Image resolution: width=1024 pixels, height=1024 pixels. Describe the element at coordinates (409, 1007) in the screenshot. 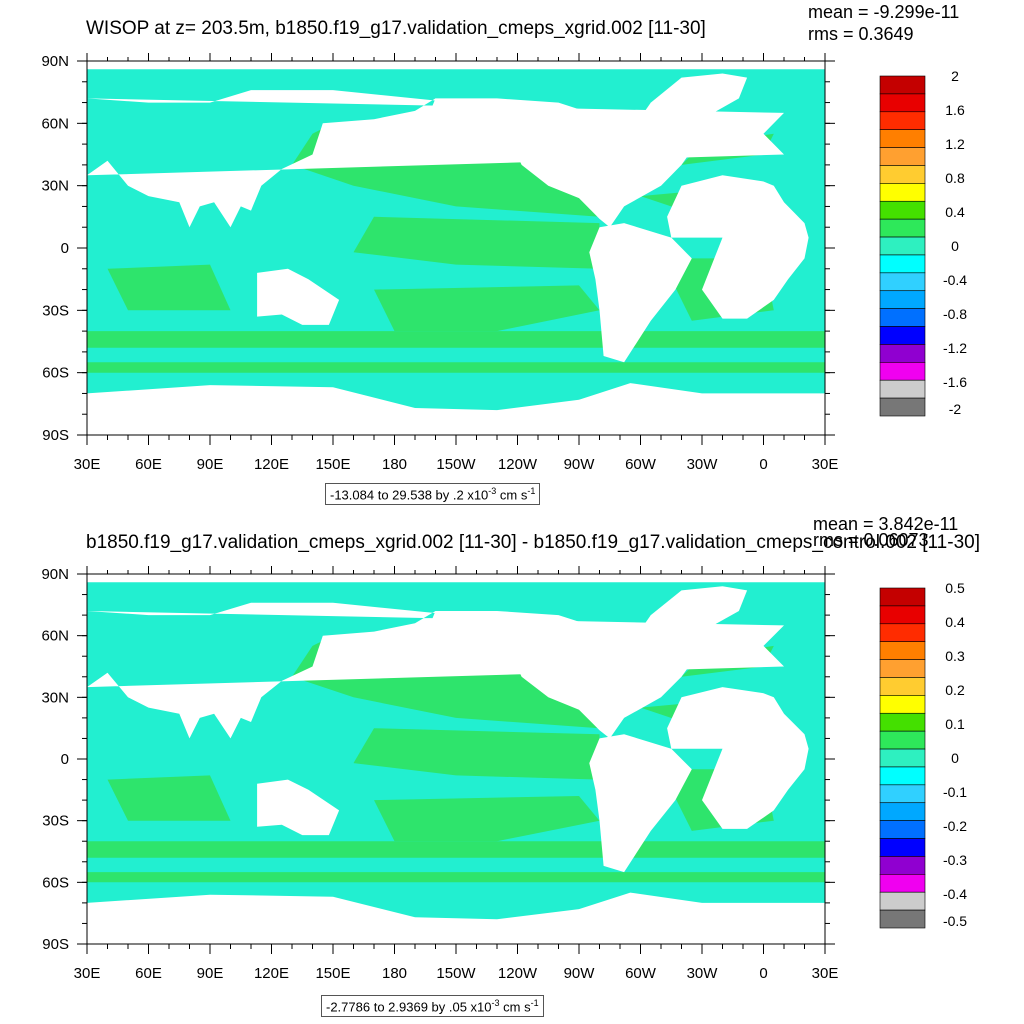

I see `bottom-range-text: -2.7786 to 2.9369 by .05 x10` at that location.